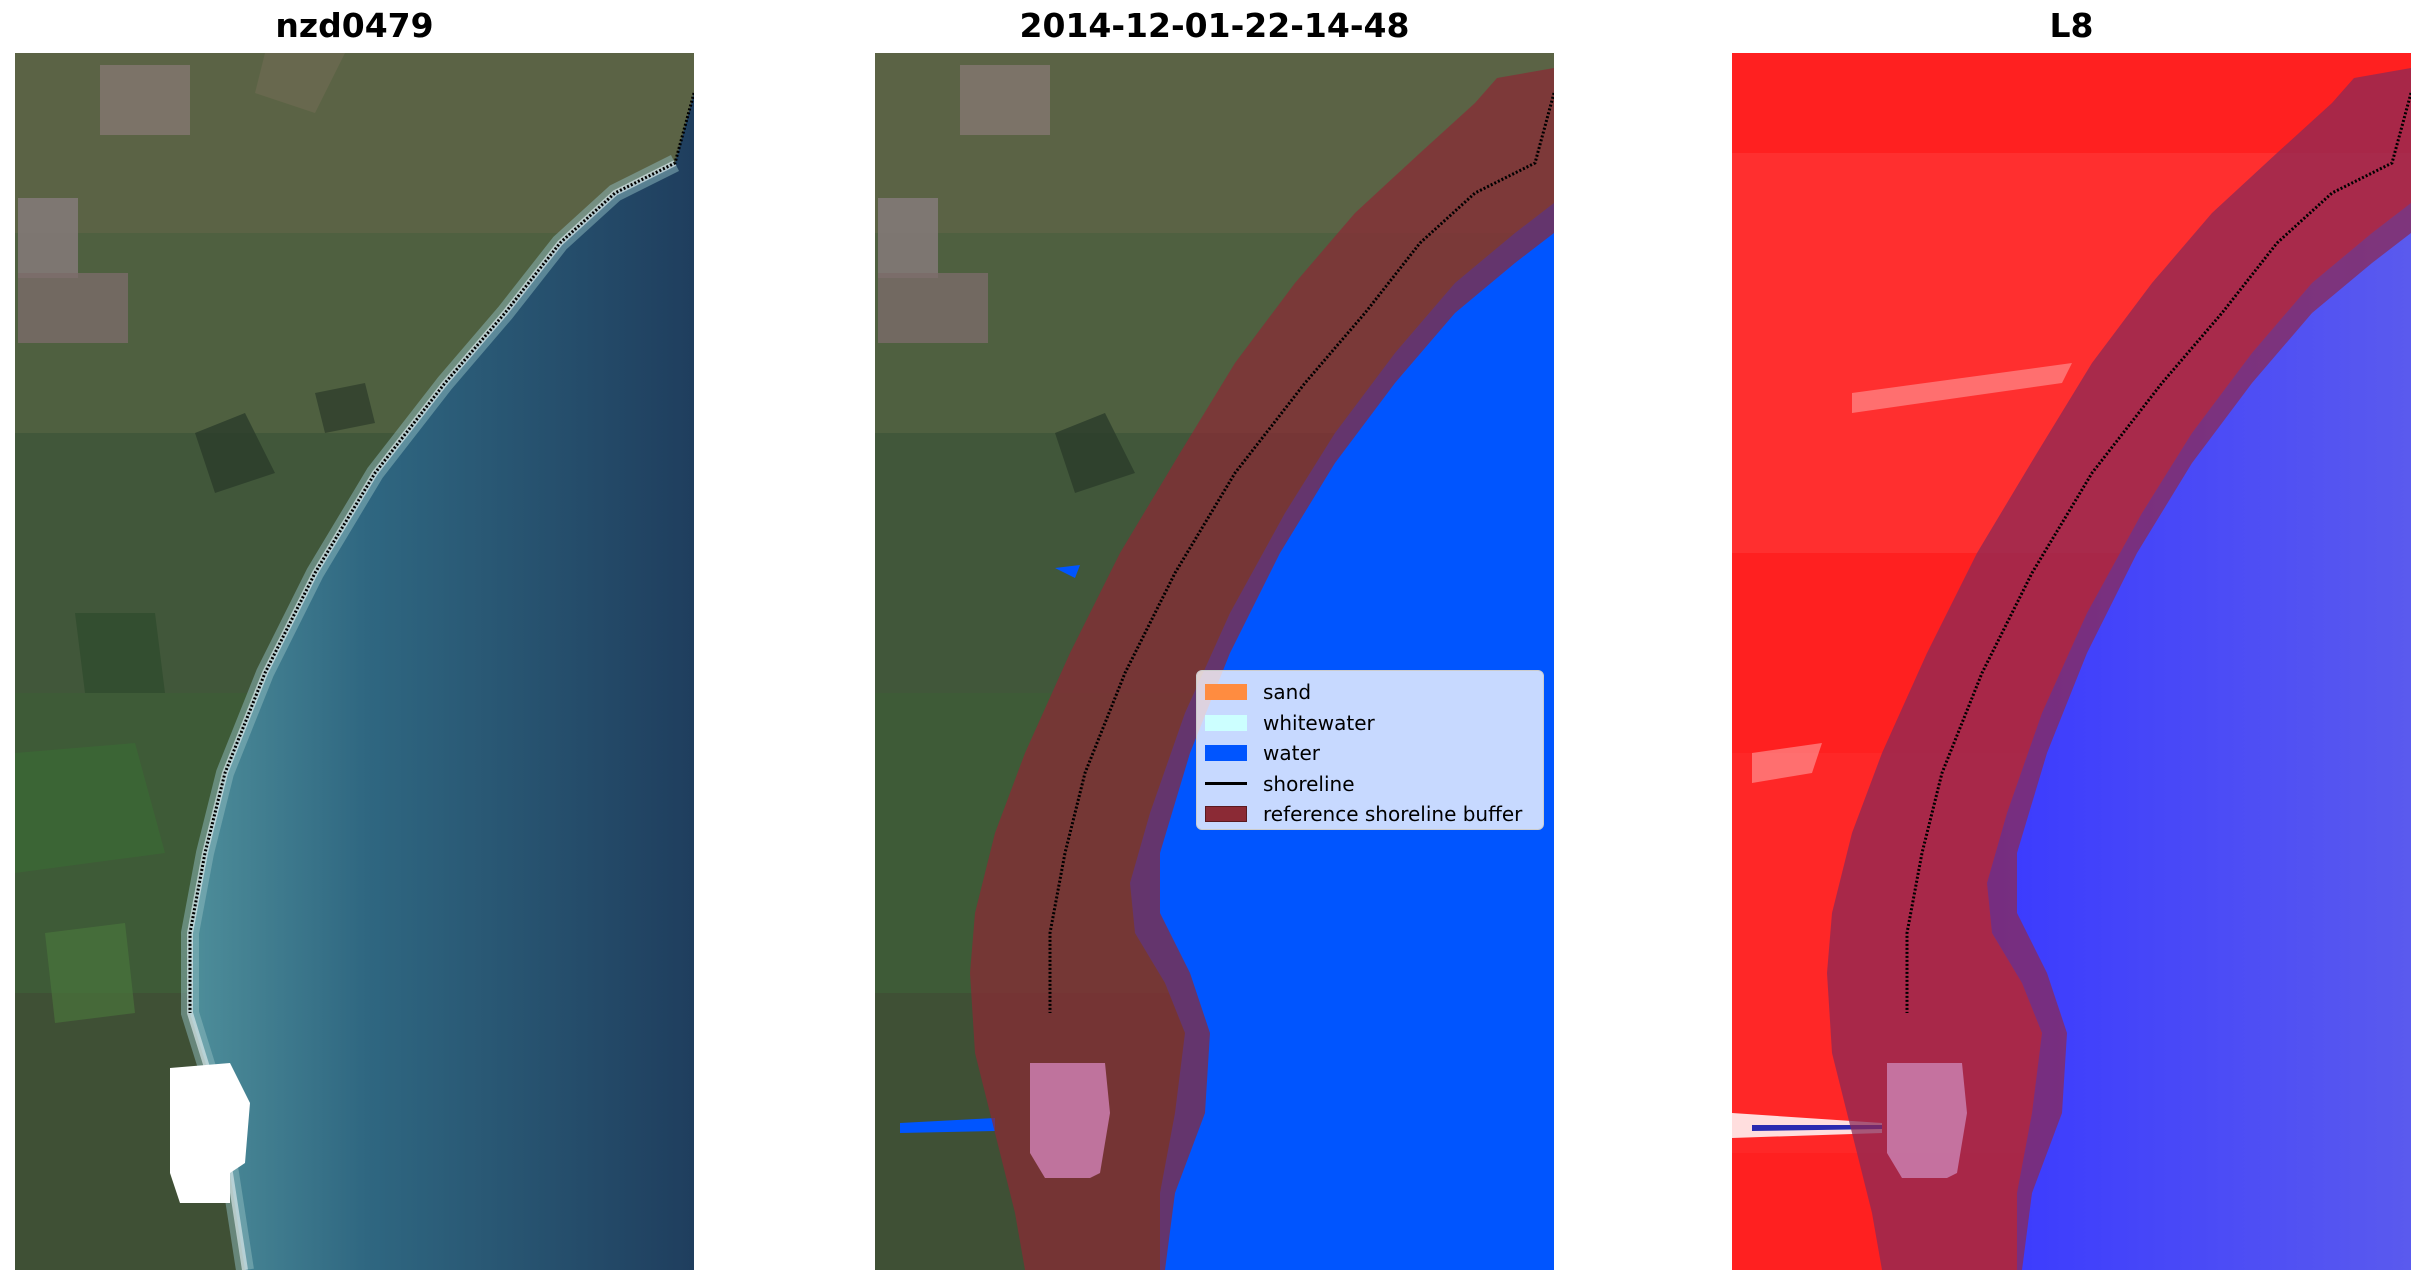 The height and width of the screenshot is (1283, 2427). What do you see at coordinates (1226, 784) in the screenshot?
I see `shoreline-swatch` at bounding box center [1226, 784].